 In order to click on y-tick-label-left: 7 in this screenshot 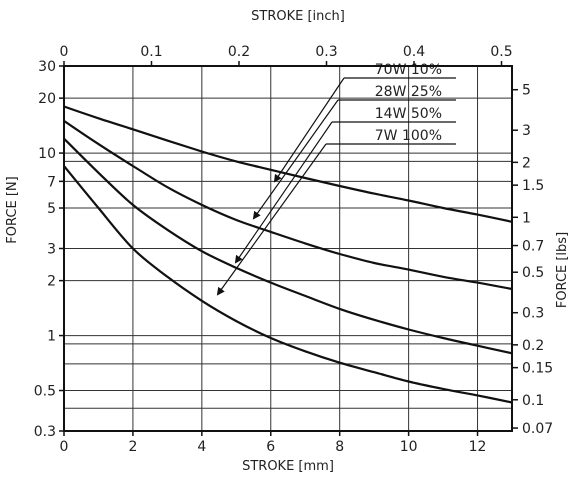, I will do `click(51, 182)`.